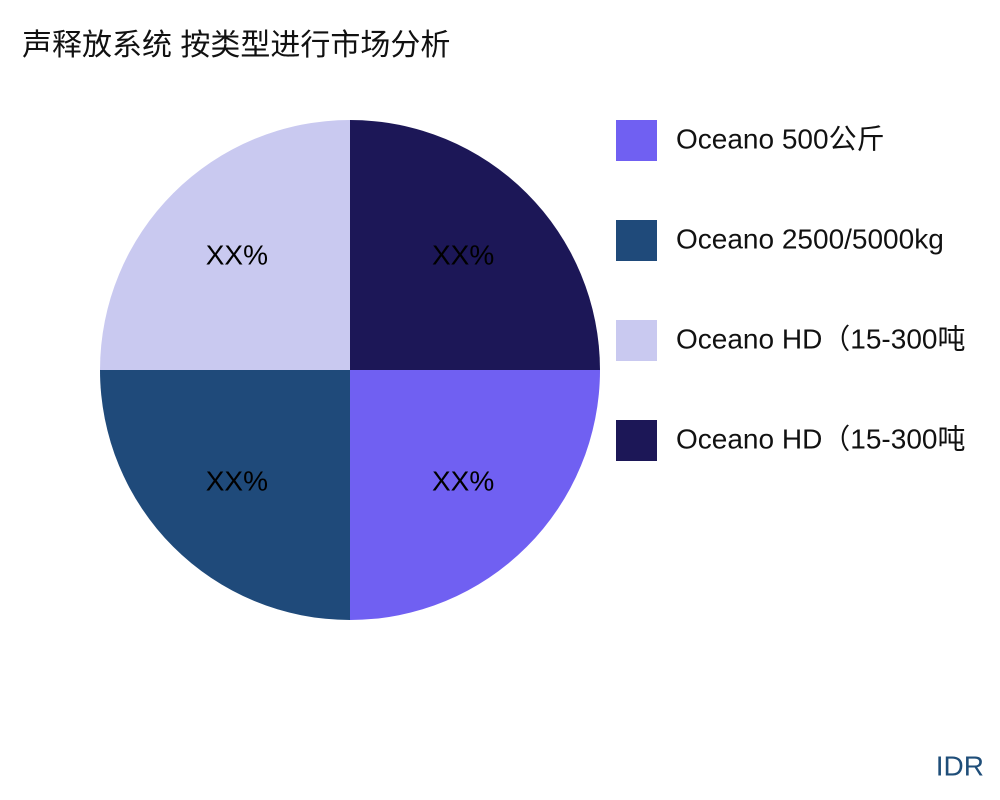 This screenshot has width=1000, height=800. Describe the element at coordinates (810, 238) in the screenshot. I see `legend-label: Oceano 2500/5000kg` at that location.